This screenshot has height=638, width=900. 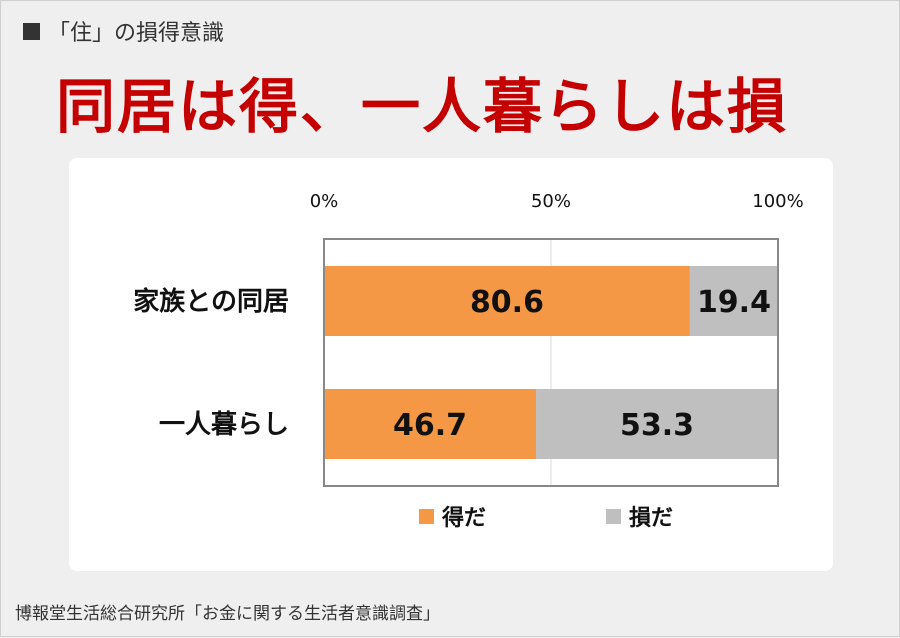 I want to click on legend-label: 得だ, so click(x=463, y=518).